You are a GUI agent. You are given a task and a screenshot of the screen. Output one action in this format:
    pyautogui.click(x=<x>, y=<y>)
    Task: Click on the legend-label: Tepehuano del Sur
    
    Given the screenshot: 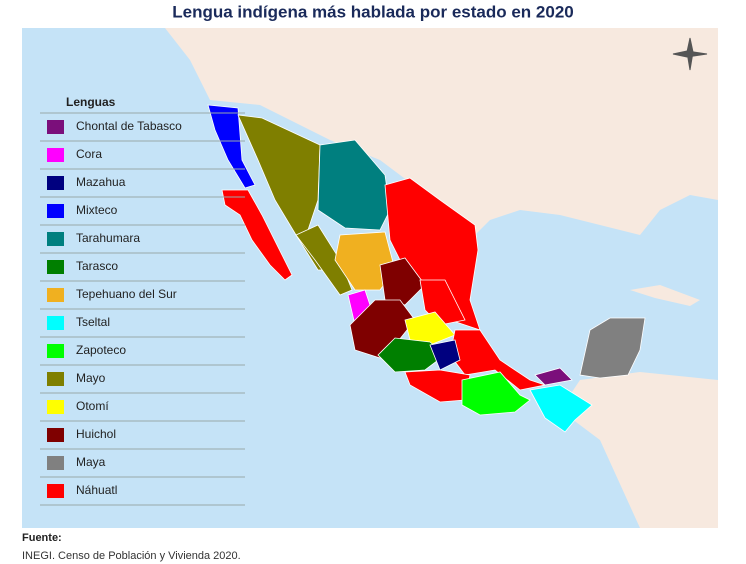 What is the action you would take?
    pyautogui.click(x=126, y=294)
    